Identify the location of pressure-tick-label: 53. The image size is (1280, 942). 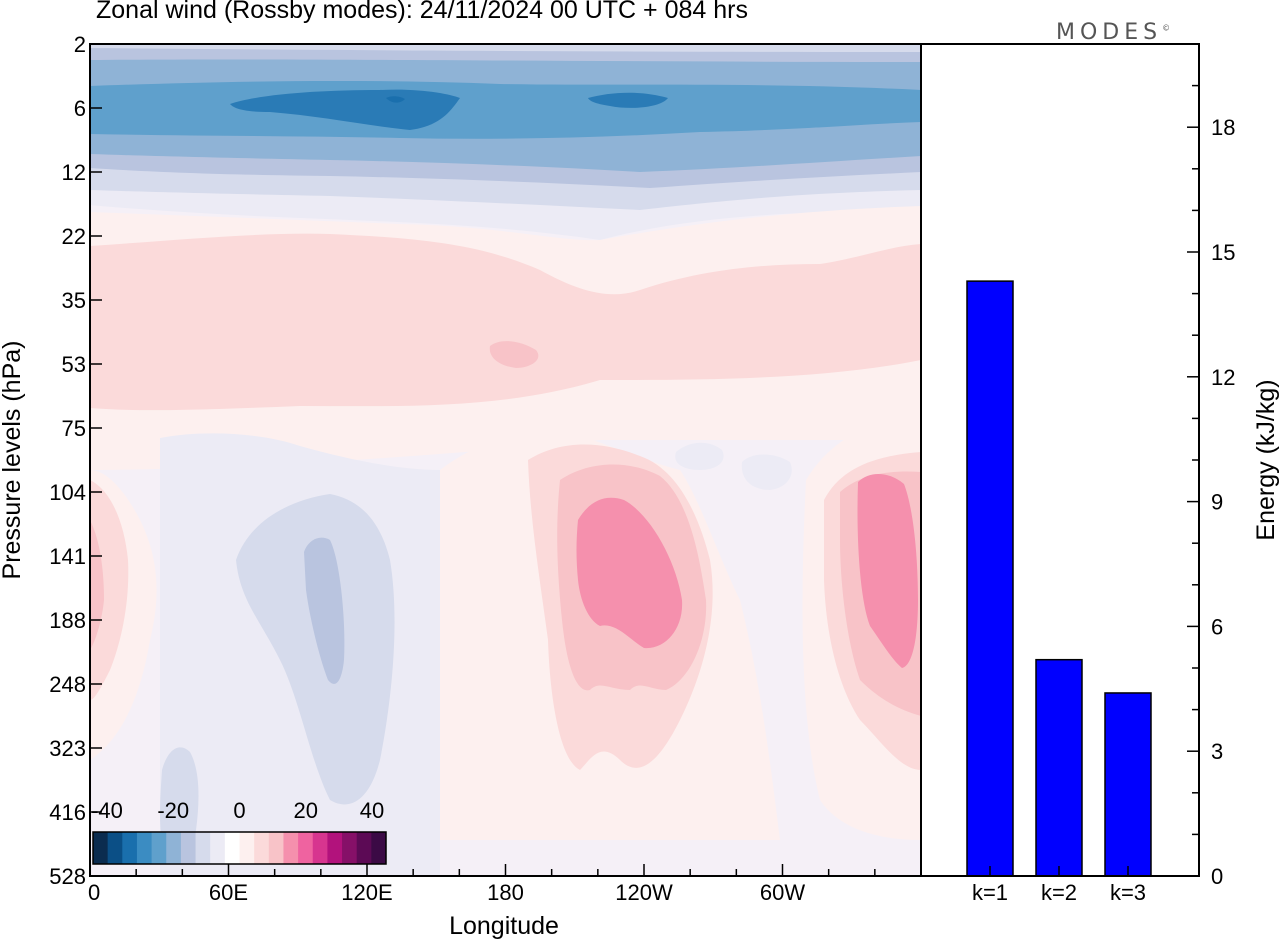
(74, 364).